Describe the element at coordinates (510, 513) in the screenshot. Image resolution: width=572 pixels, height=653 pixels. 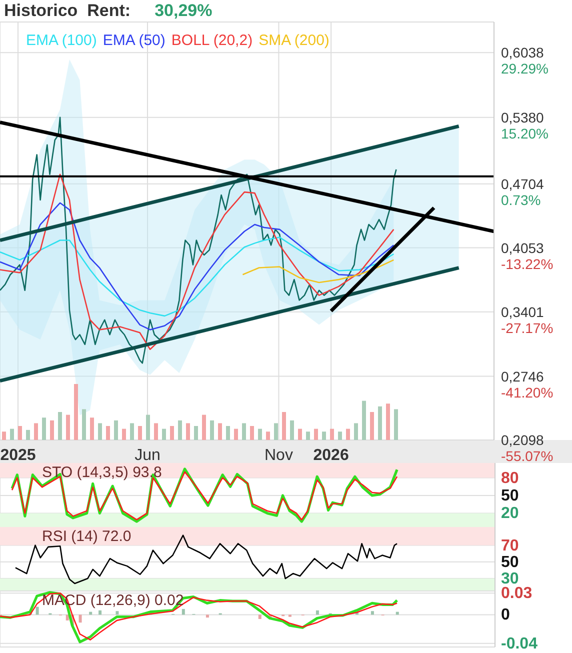
I see `y-tick-label: 20` at that location.